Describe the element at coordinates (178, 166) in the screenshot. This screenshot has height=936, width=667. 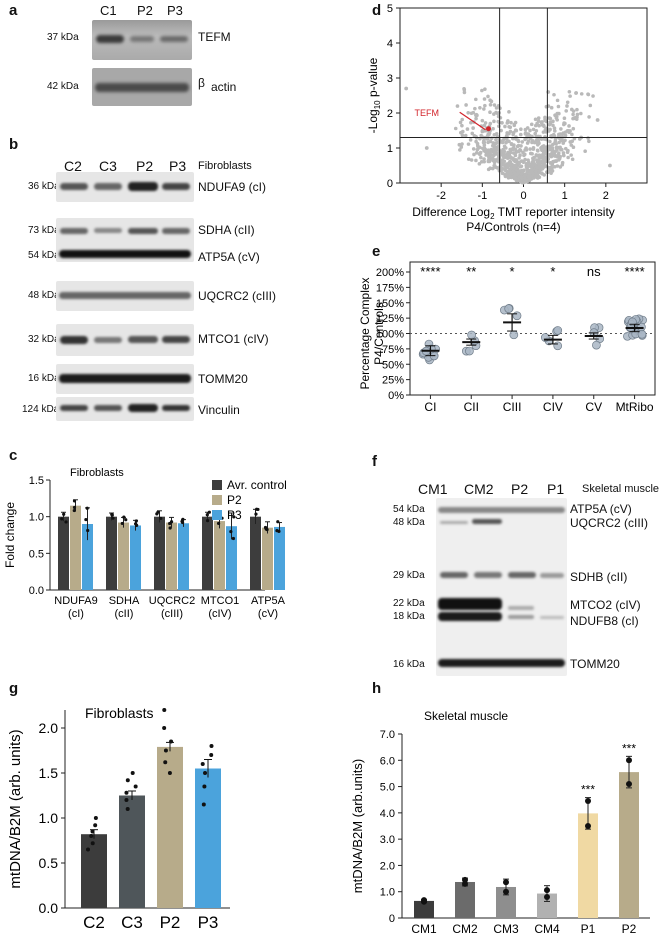
I see `lane-label: P3` at that location.